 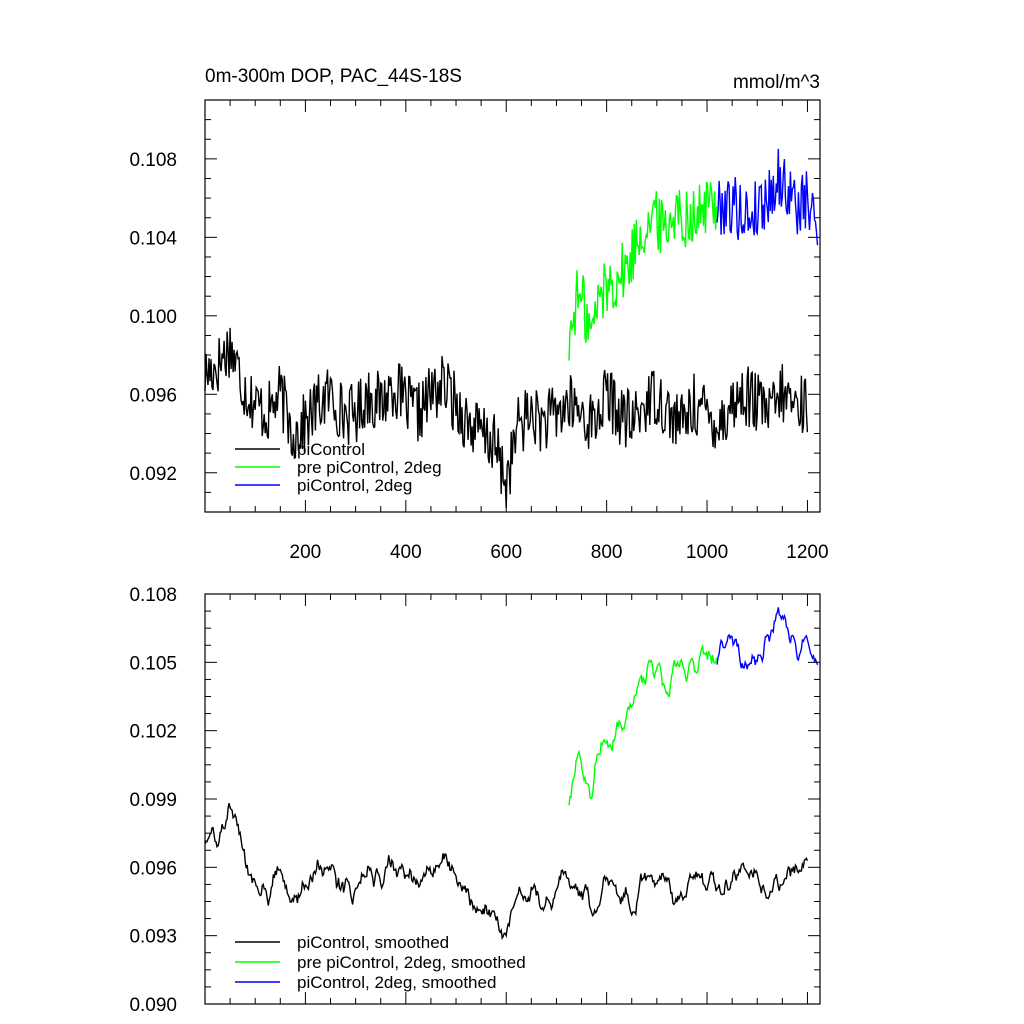 I want to click on top-panel-units: mmol/m^3, so click(x=776, y=82).